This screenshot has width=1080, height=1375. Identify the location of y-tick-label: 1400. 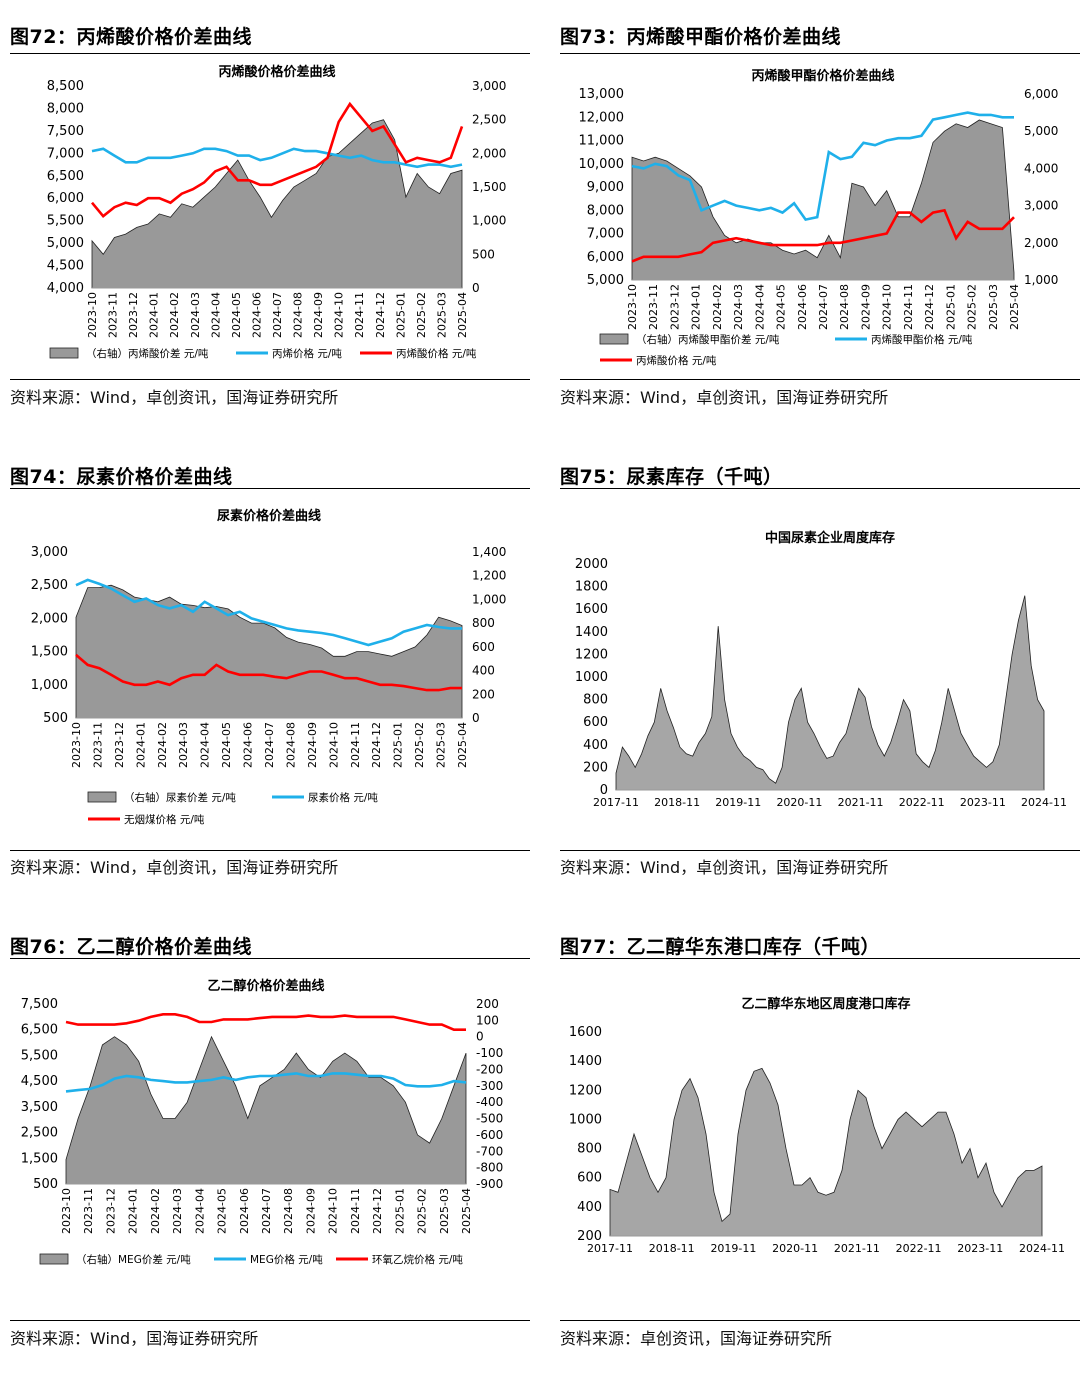
(585, 1061).